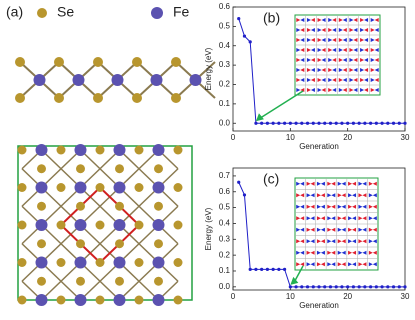 This screenshot has height=320, width=415. Describe the element at coordinates (225, 6) in the screenshot. I see `y-tick-label: 0.6` at that location.